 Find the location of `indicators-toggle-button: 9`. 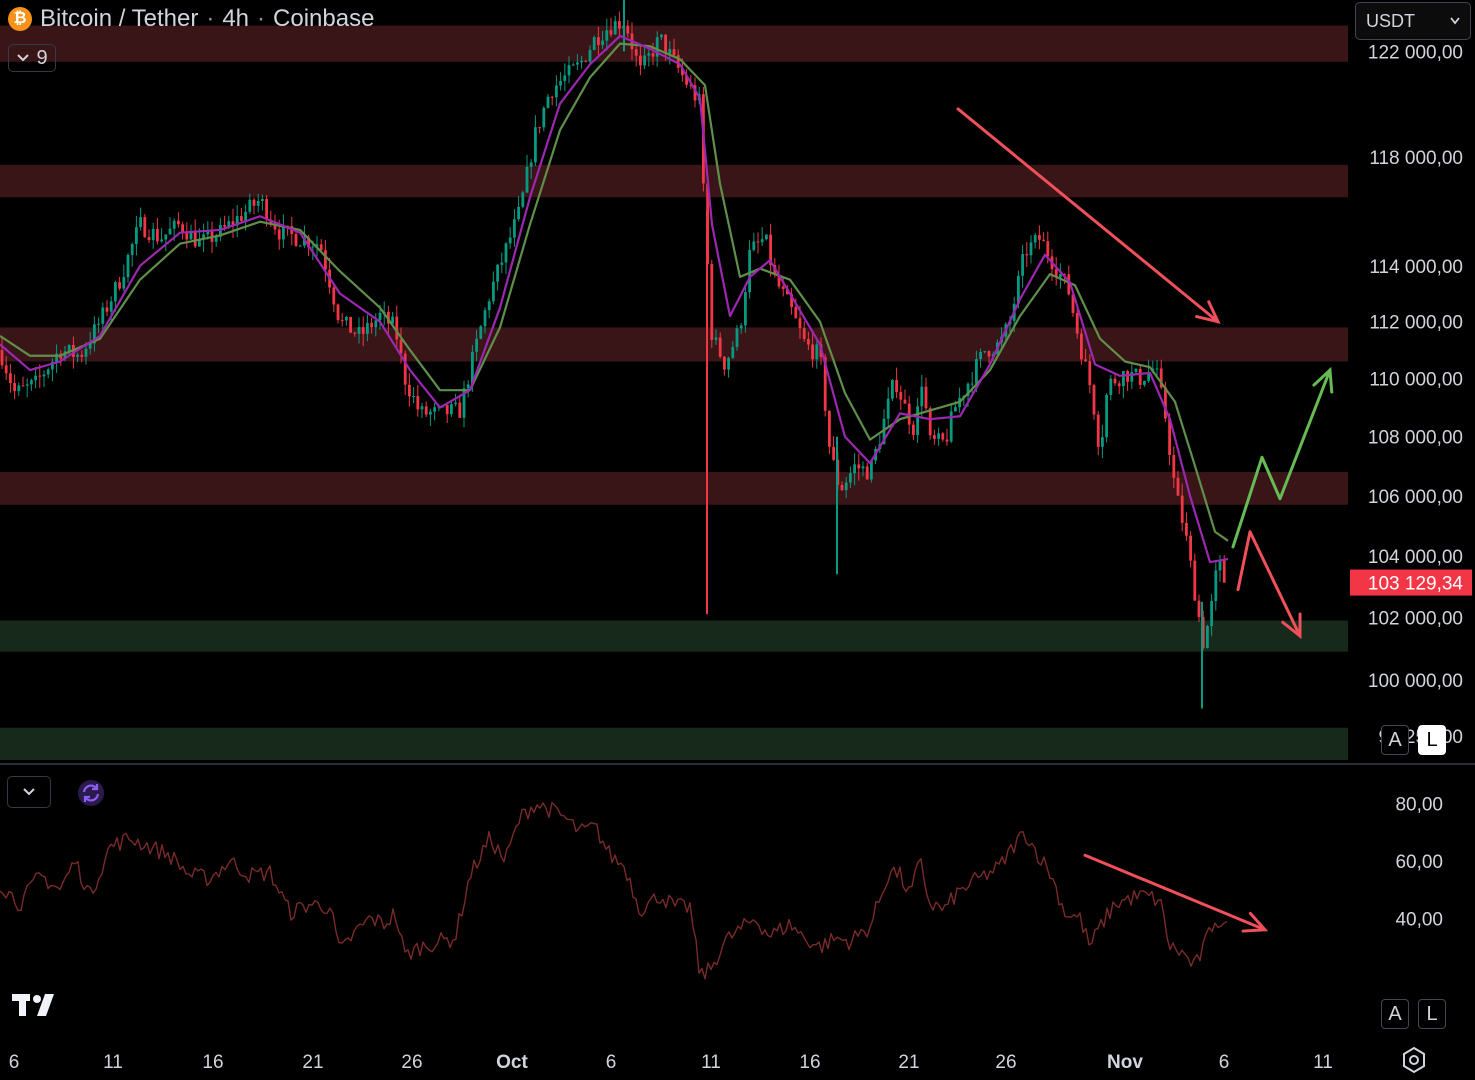

indicators-toggle-button: 9 is located at coordinates (32, 58).